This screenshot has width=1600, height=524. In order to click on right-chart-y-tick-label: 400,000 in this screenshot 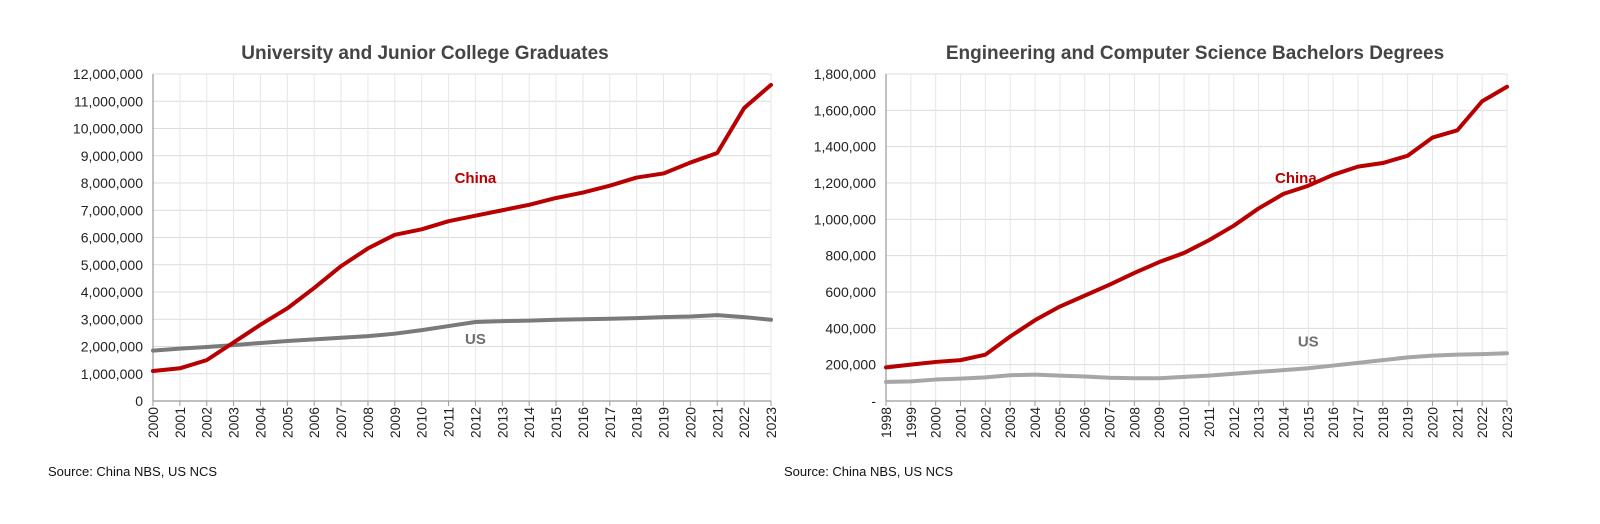, I will do `click(850, 328)`.